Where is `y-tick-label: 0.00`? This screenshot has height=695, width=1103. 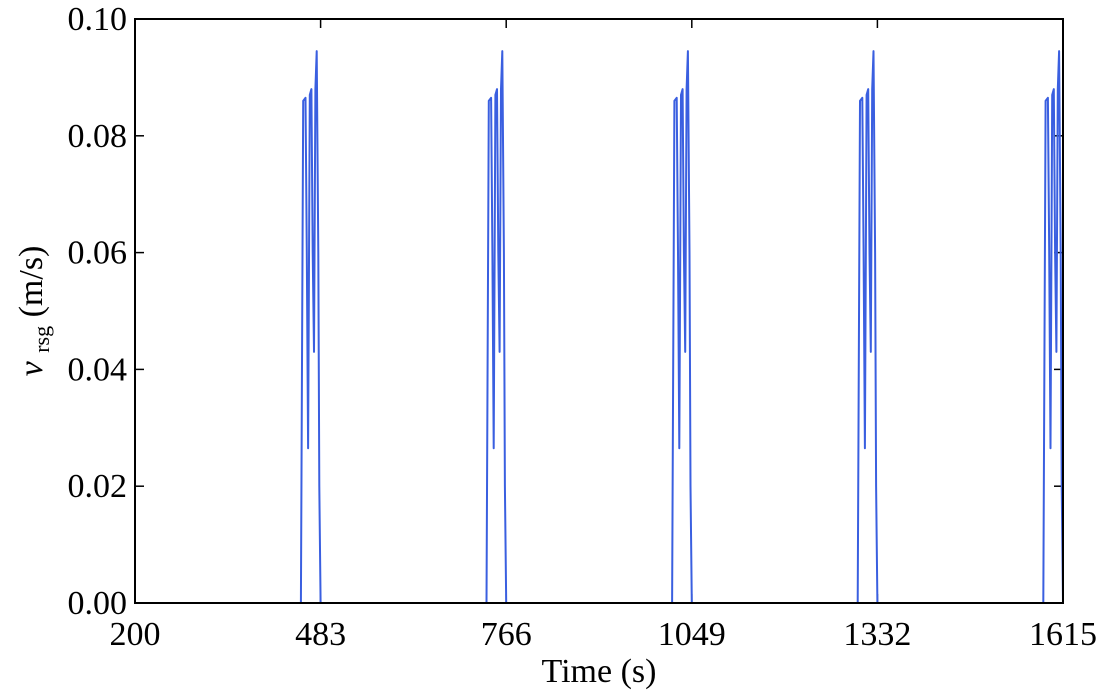
y-tick-label: 0.00 is located at coordinates (98, 603).